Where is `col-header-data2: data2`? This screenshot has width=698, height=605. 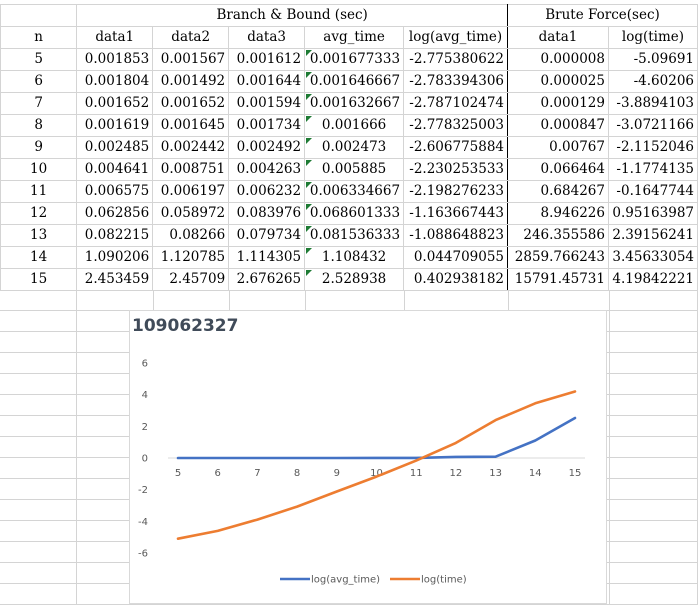
col-header-data2: data2 is located at coordinates (191, 37).